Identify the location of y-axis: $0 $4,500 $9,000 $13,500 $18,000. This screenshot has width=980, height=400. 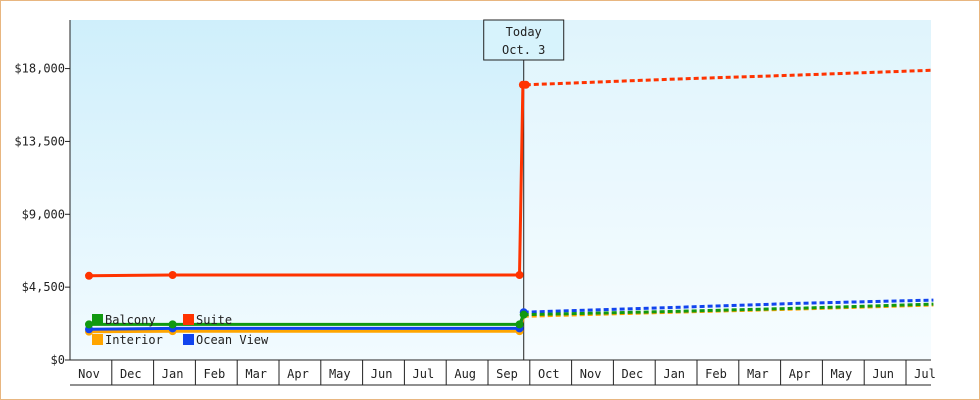
(42, 193).